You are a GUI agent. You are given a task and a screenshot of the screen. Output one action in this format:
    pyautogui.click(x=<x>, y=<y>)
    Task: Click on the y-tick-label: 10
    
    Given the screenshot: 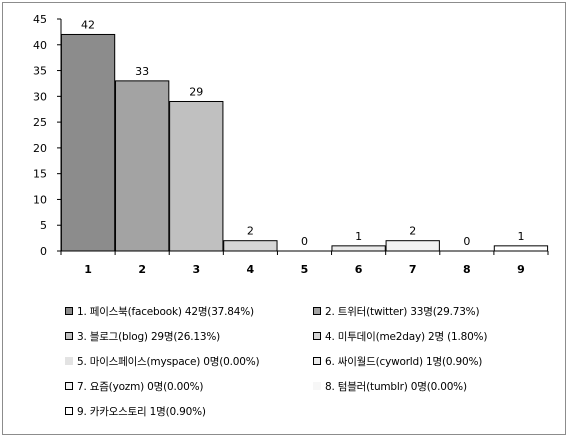 What is the action you would take?
    pyautogui.click(x=40, y=199)
    